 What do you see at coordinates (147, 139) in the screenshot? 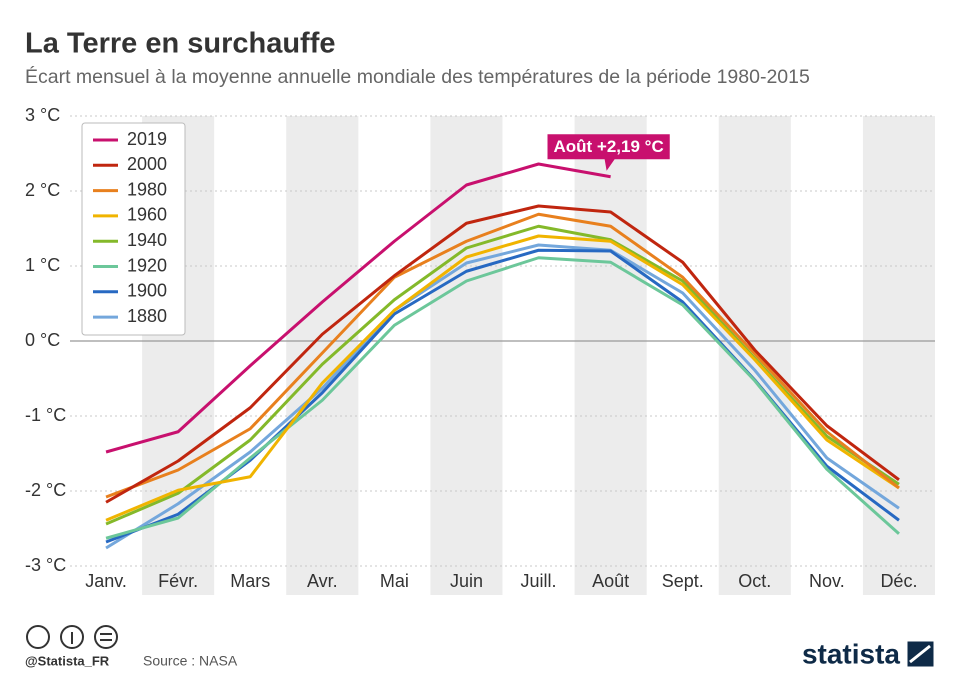
I see `legend-label: 2019` at bounding box center [147, 139].